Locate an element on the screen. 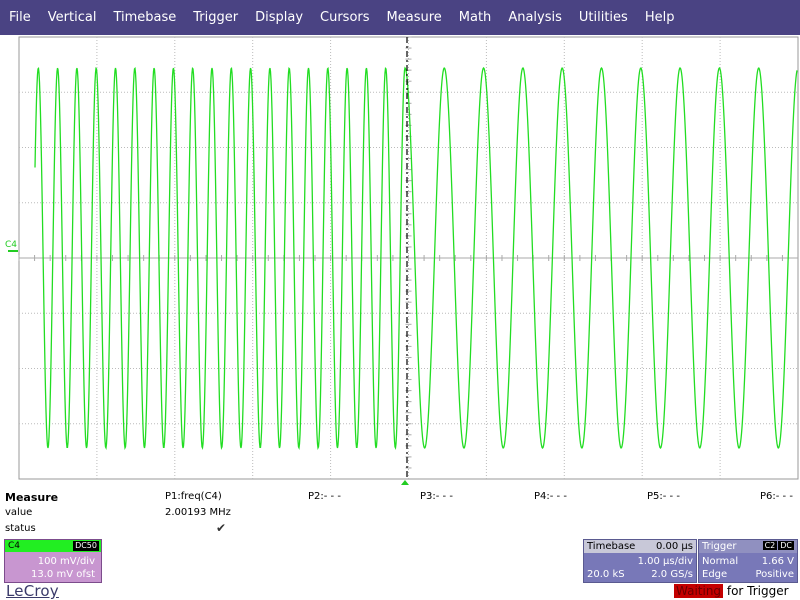  trigger-status: Waiting for Trigger is located at coordinates (731, 591).